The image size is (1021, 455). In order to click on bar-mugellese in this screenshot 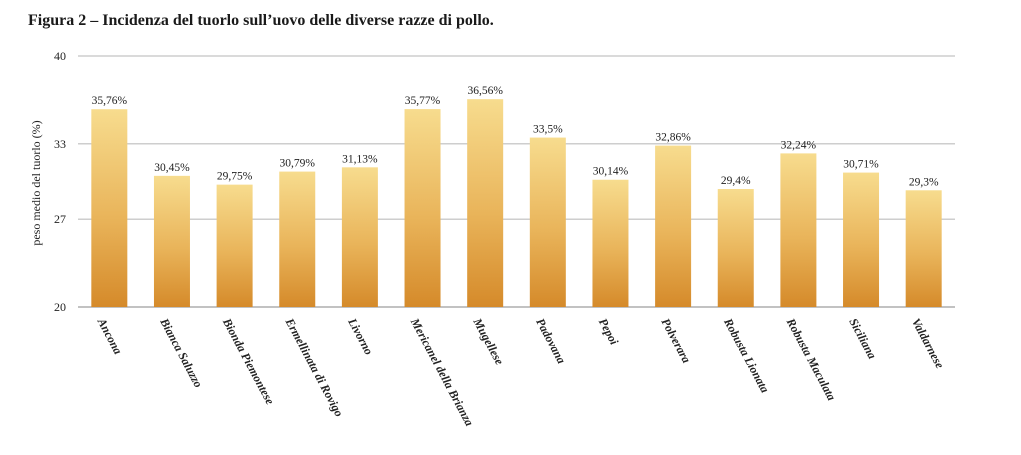, I will do `click(485, 203)`.